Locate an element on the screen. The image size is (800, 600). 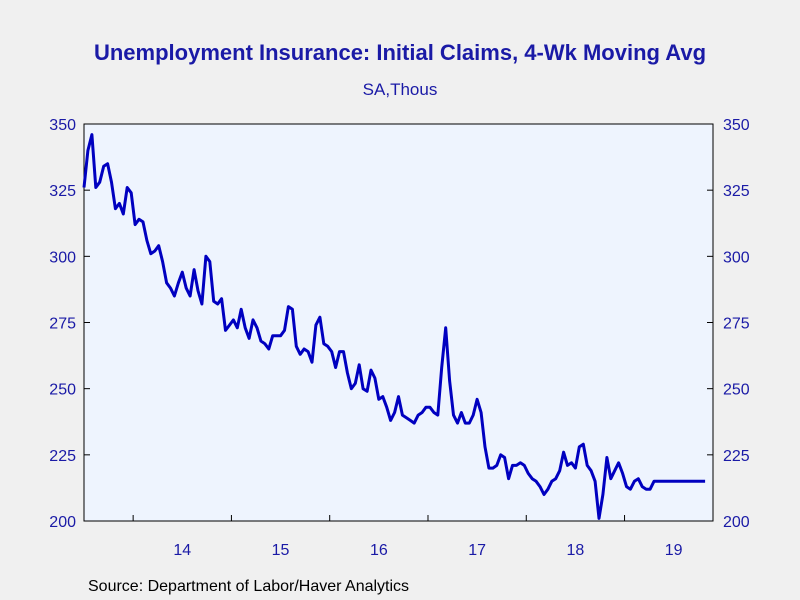
right-y-axis: 200 225 250 275 300 325 350 is located at coordinates (728, 324).